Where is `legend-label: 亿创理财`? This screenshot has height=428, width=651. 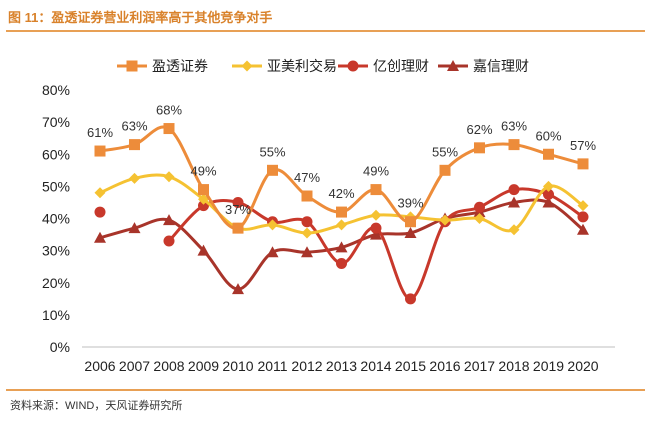
legend-label: 亿创理财 is located at coordinates (401, 66).